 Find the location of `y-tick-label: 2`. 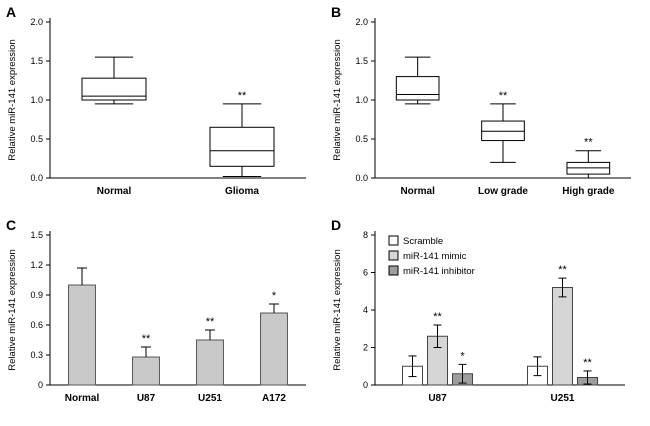

y-tick-label: 2 is located at coordinates (365, 348).